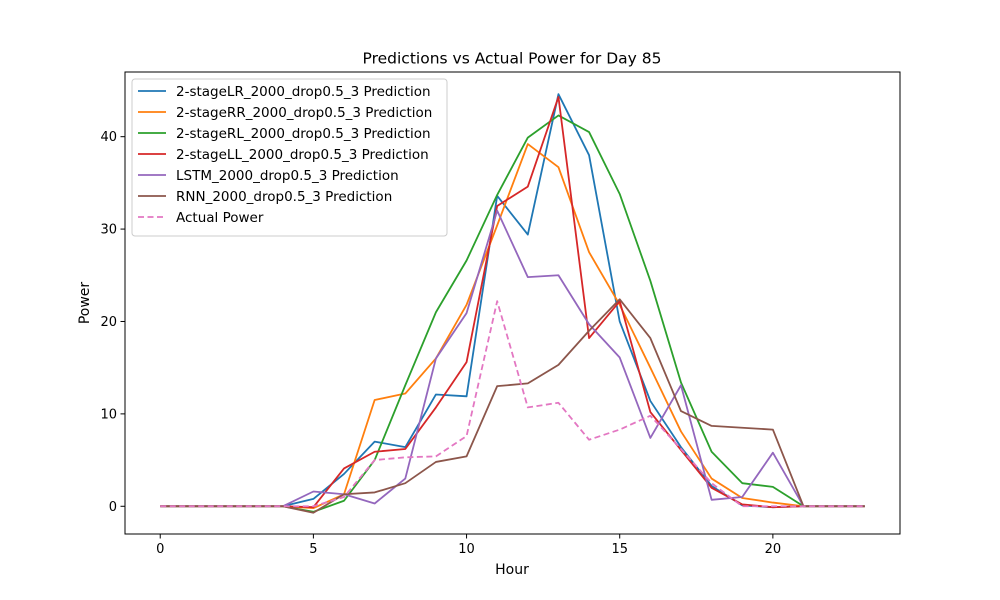  I want to click on legend-label: RNN_2000_drop0.5_3 Prediction, so click(284, 197).